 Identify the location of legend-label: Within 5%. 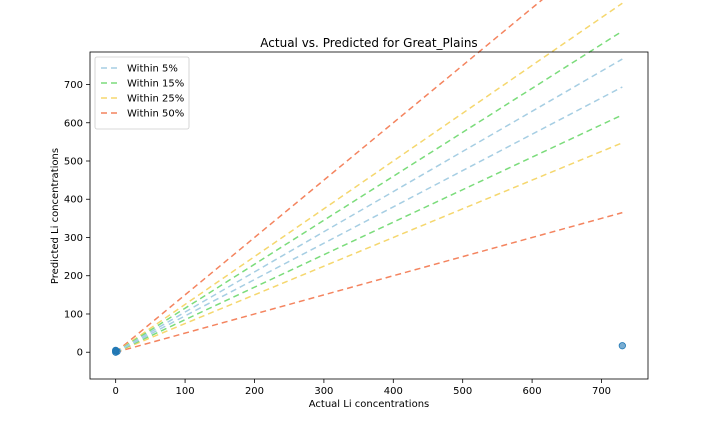
(152, 69).